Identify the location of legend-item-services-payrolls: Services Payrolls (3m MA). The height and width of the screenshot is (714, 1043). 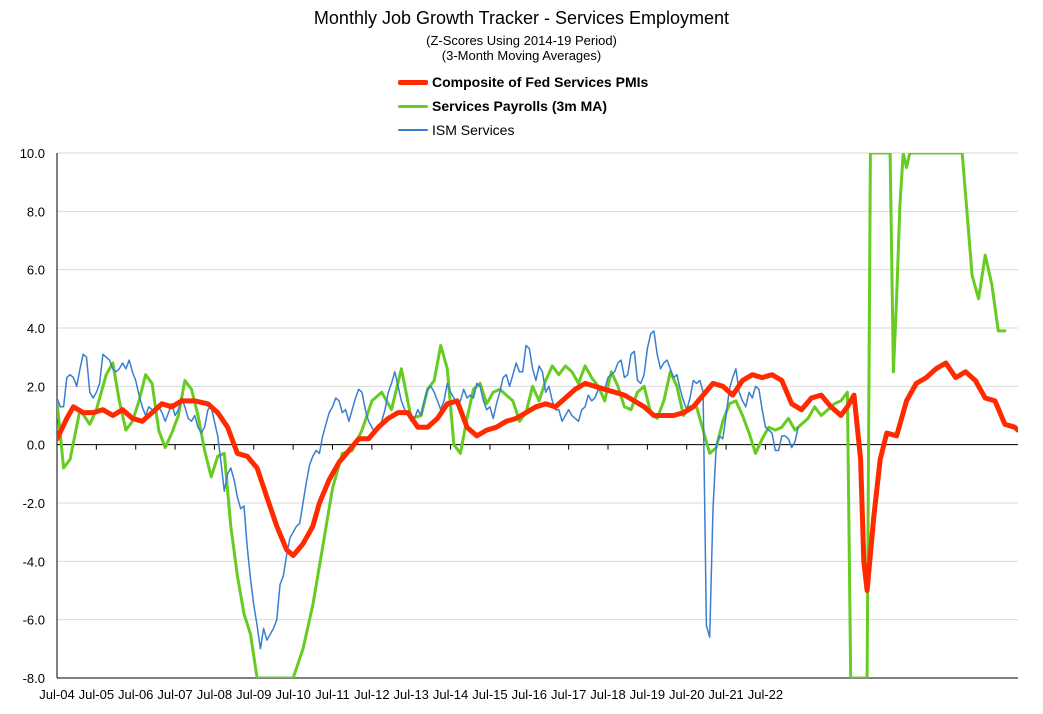
(523, 106).